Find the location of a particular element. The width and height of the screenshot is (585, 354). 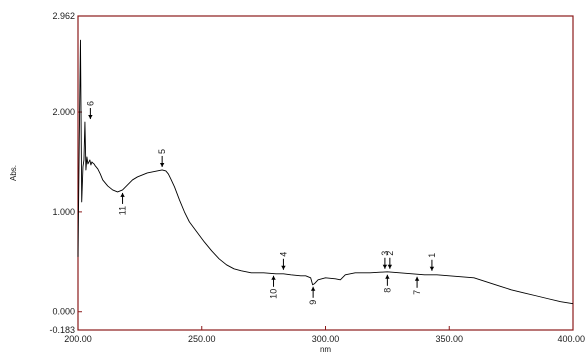

peak-label: 1 is located at coordinates (432, 255).